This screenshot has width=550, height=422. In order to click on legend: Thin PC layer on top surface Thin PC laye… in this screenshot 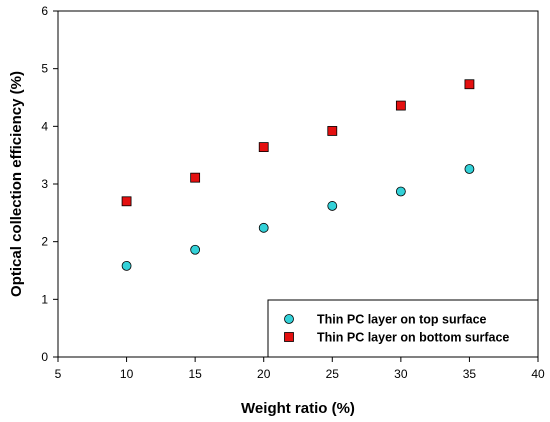, I will do `click(403, 328)`.